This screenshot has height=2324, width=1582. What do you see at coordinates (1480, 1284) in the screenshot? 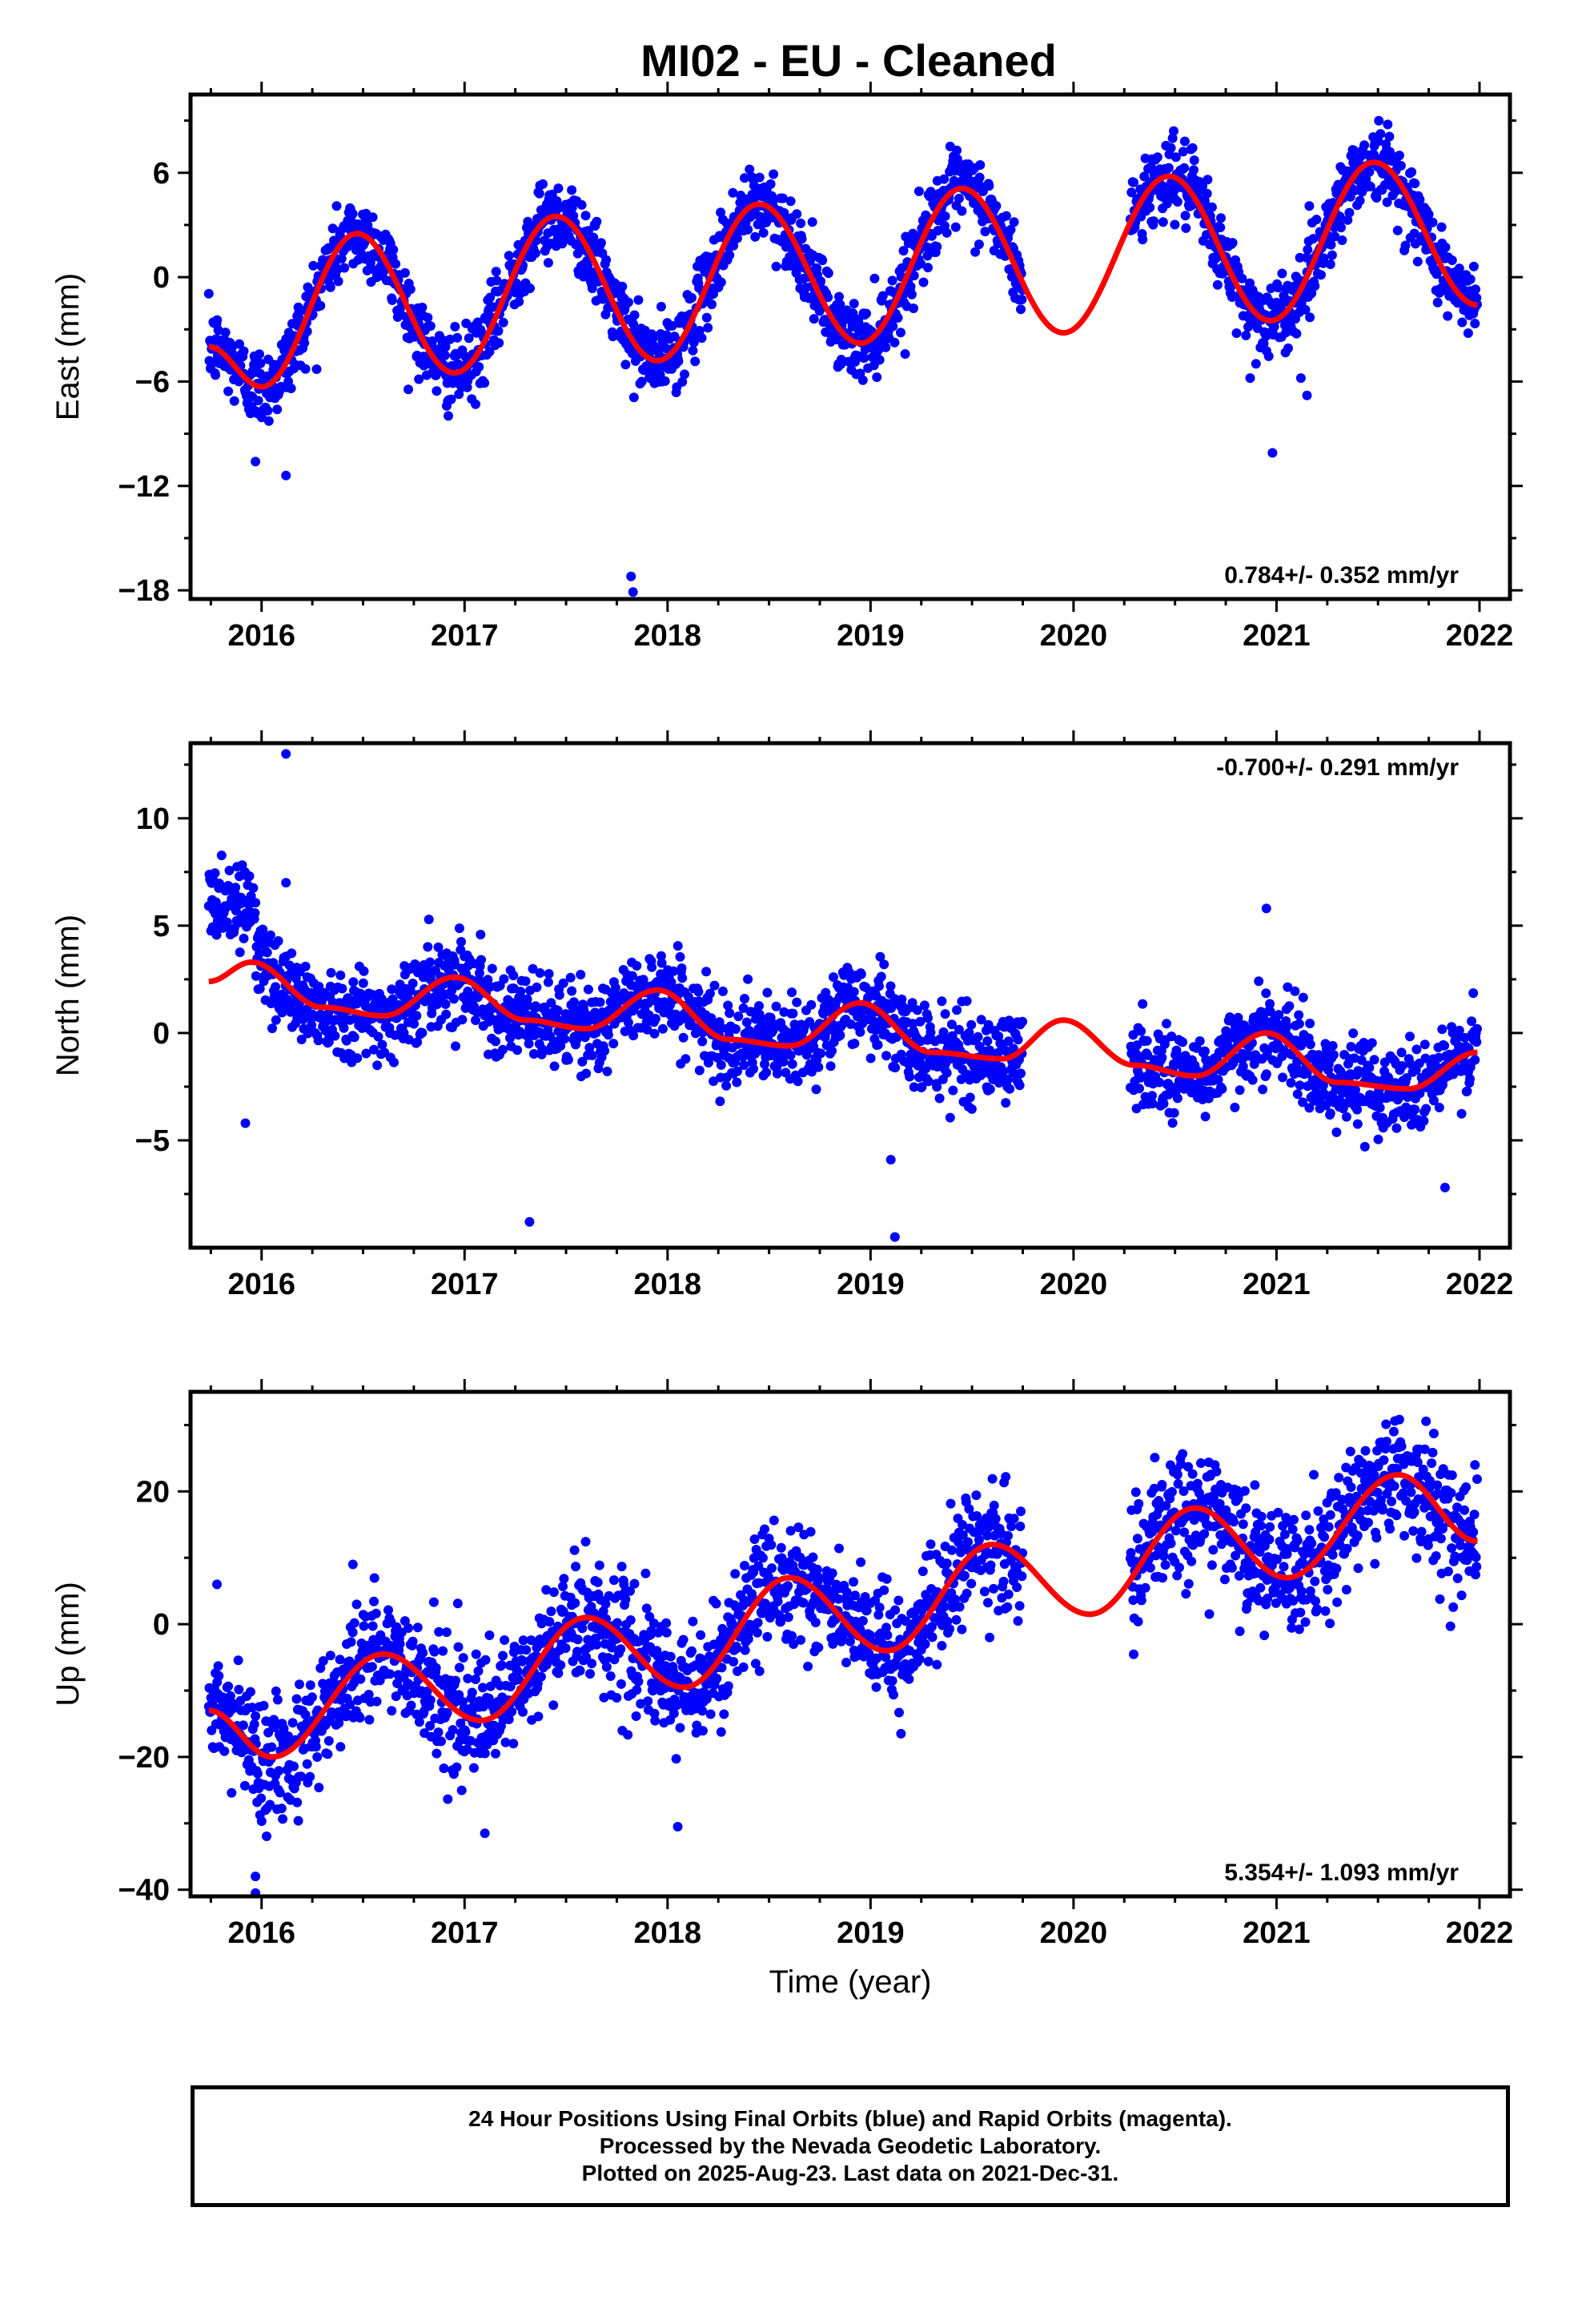
I see `x-tick-label: 2022` at bounding box center [1480, 1284].